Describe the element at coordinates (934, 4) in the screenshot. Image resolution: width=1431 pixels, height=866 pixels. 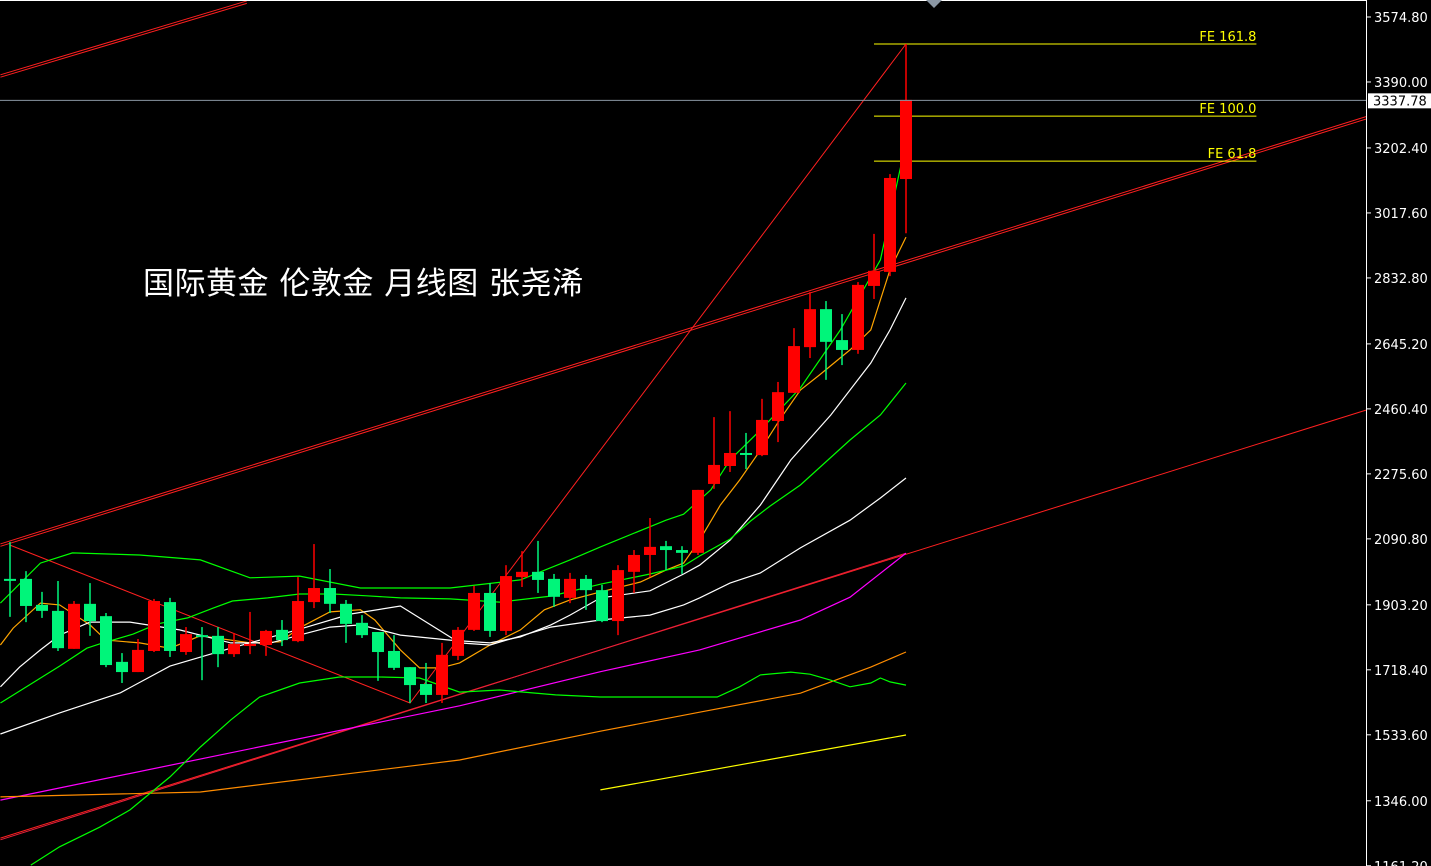
I see `scroll-marker-icon` at that location.